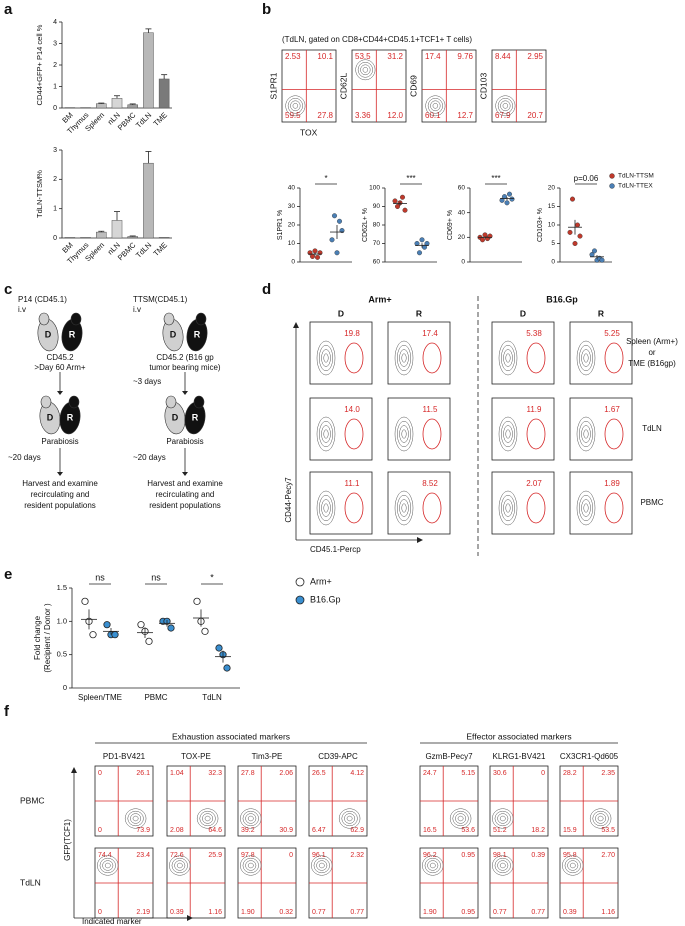 Image resolution: width=685 pixels, height=926 pixels. I want to click on gate-value: 5.38, so click(534, 333).